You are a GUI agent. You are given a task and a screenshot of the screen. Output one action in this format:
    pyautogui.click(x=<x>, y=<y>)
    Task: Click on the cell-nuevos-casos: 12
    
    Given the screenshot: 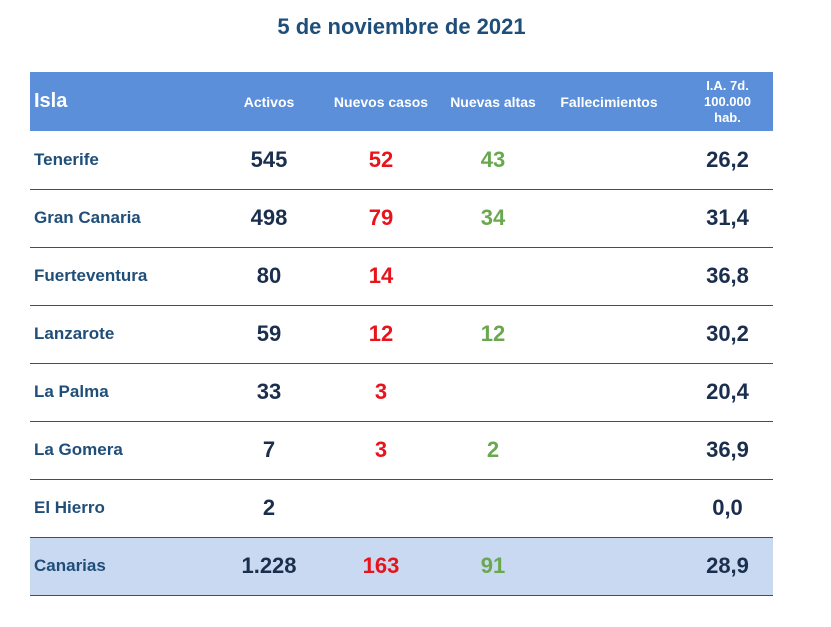 What is the action you would take?
    pyautogui.click(x=381, y=333)
    